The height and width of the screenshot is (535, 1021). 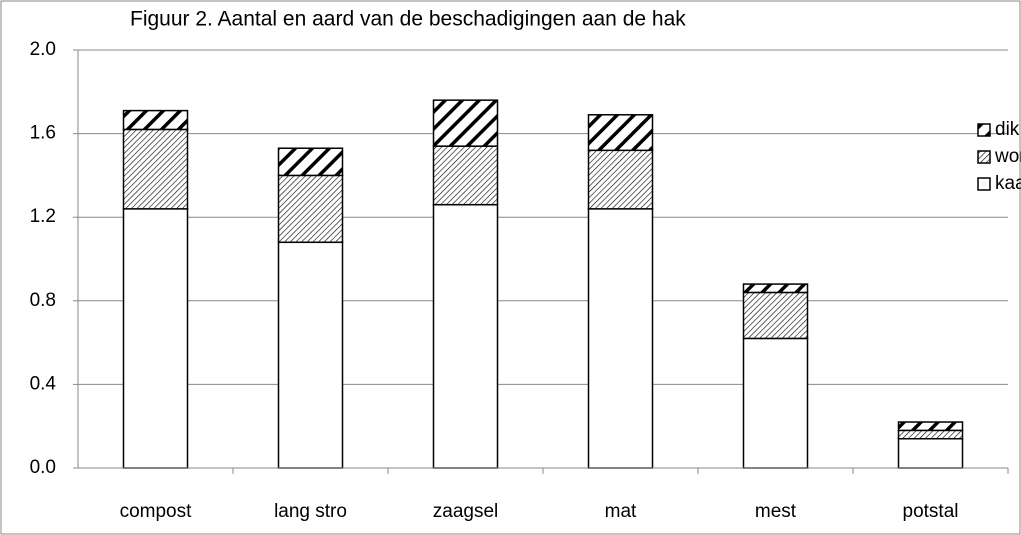 I want to click on x-tick-label: potstal, so click(x=931, y=511).